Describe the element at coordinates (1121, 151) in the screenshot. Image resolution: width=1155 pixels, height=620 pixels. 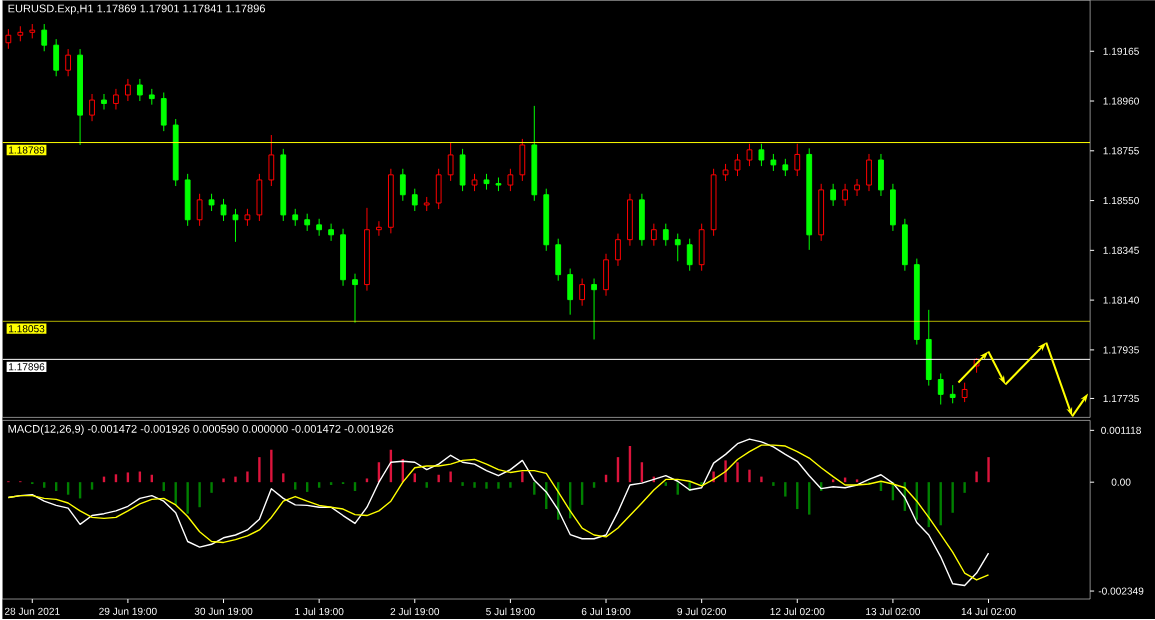
I see `y-tick-label: 1.18755` at that location.